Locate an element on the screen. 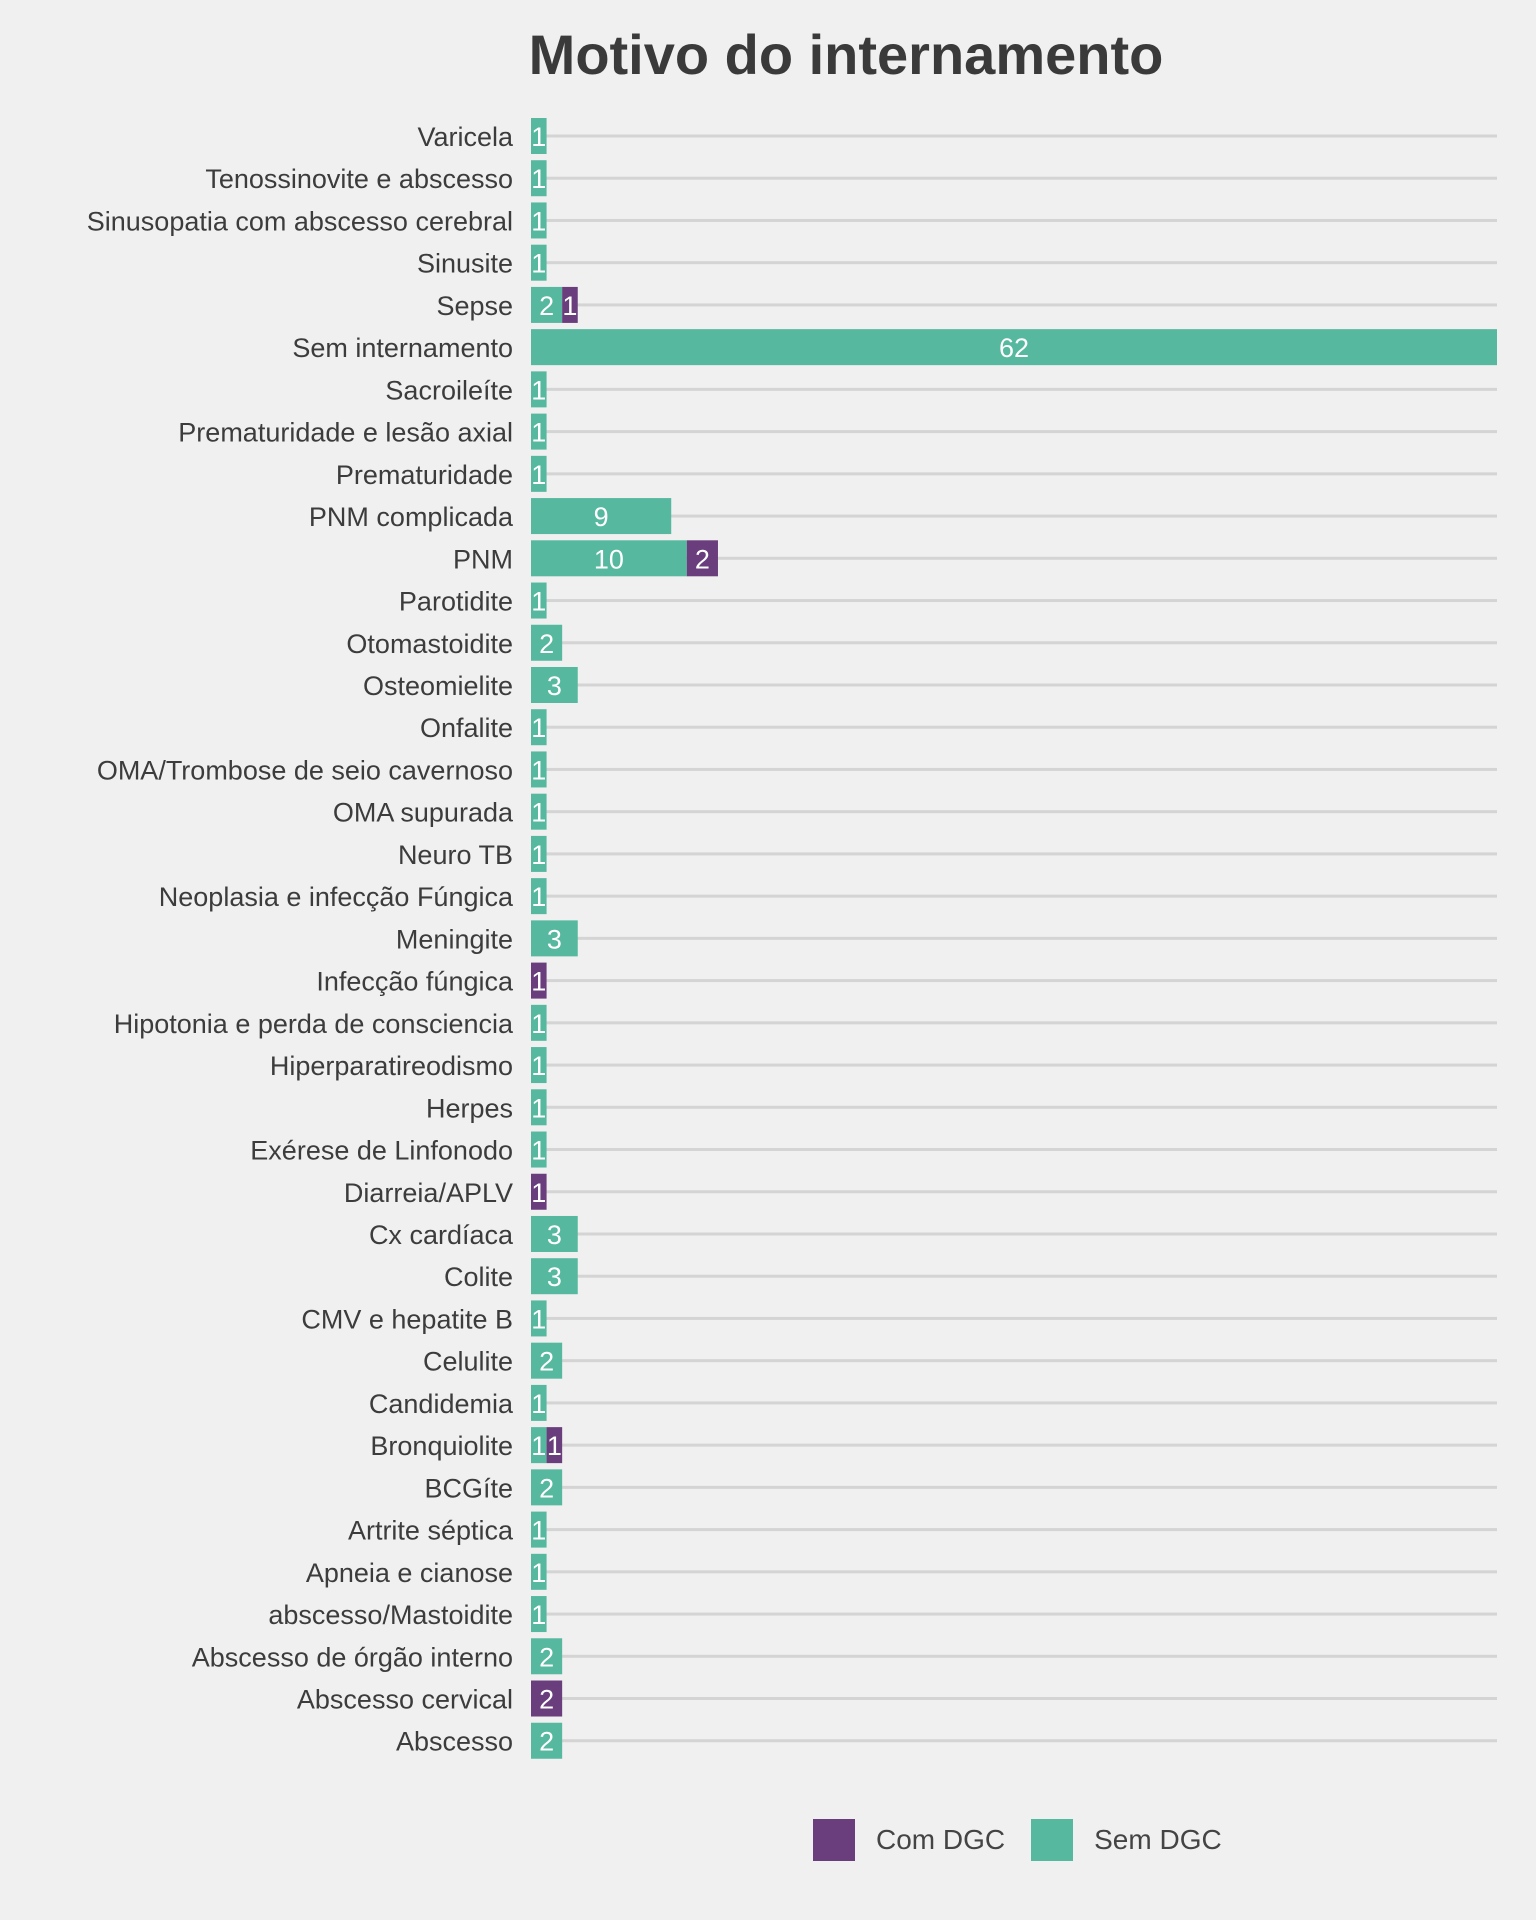 This screenshot has height=1920, width=1536. category-label: Varicela is located at coordinates (465, 137).